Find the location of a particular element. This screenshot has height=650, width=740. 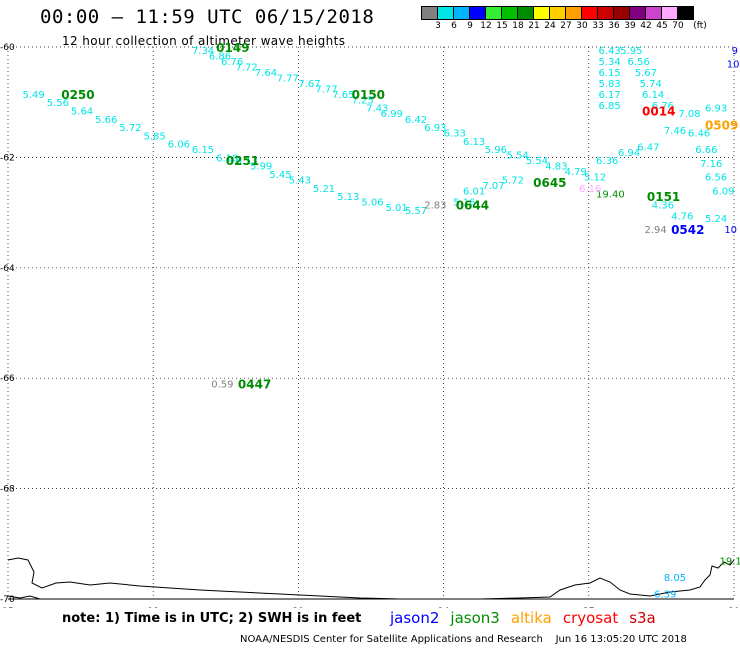

swh-label: 7.25 is located at coordinates (363, 100).